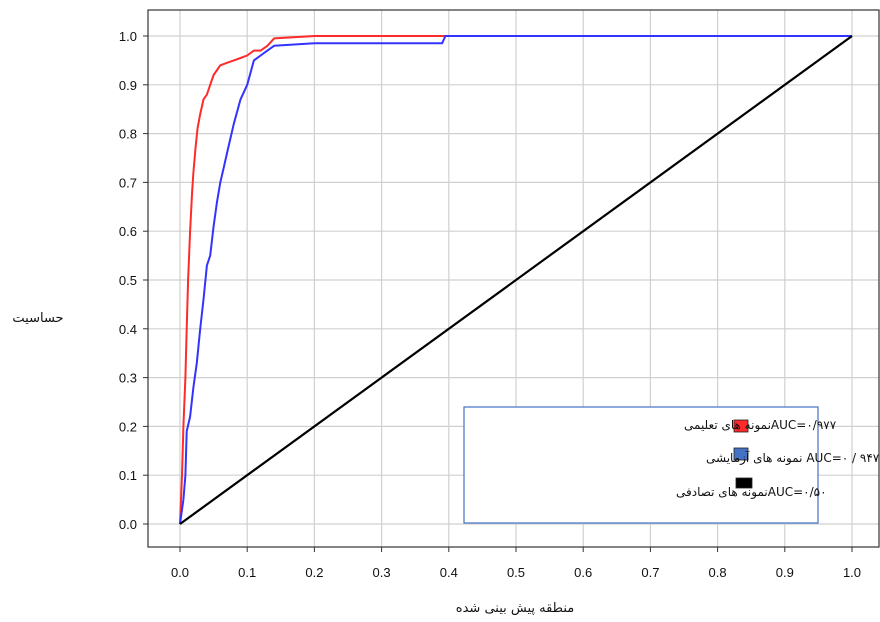 Image resolution: width=880 pixels, height=622 pixels. What do you see at coordinates (449, 572) in the screenshot?
I see `x-tick-label: 0.4` at bounding box center [449, 572].